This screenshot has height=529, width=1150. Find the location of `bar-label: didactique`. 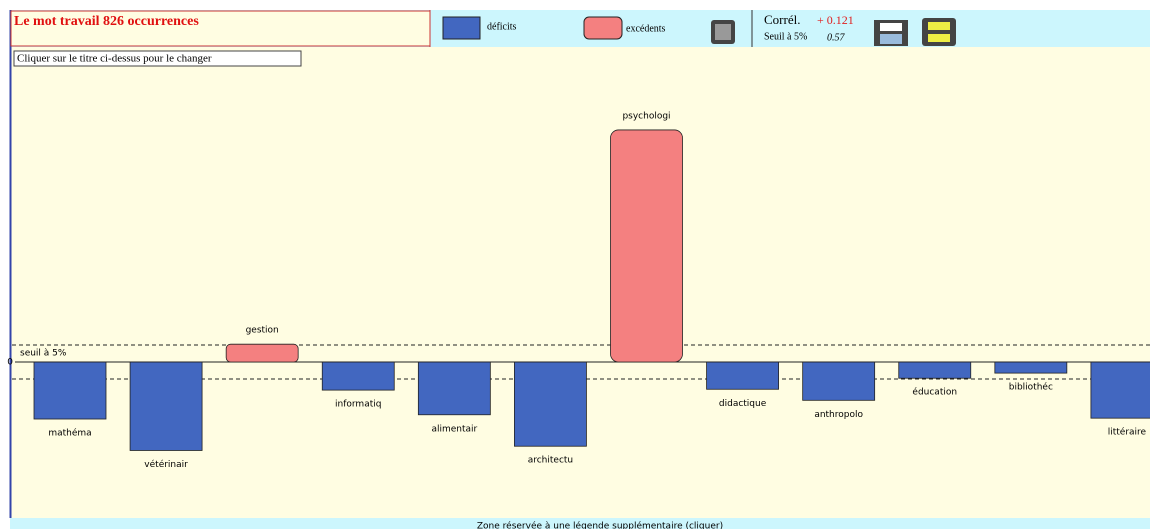

bar-label: didactique is located at coordinates (743, 404).